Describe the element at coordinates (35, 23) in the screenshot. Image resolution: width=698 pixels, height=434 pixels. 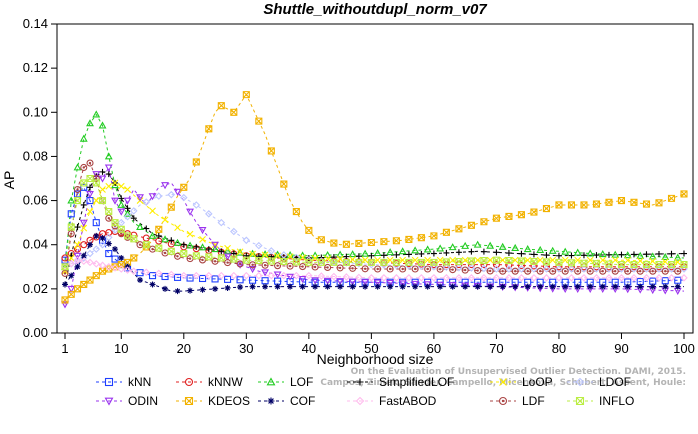
I see `y-tick-label: 0.14` at that location.